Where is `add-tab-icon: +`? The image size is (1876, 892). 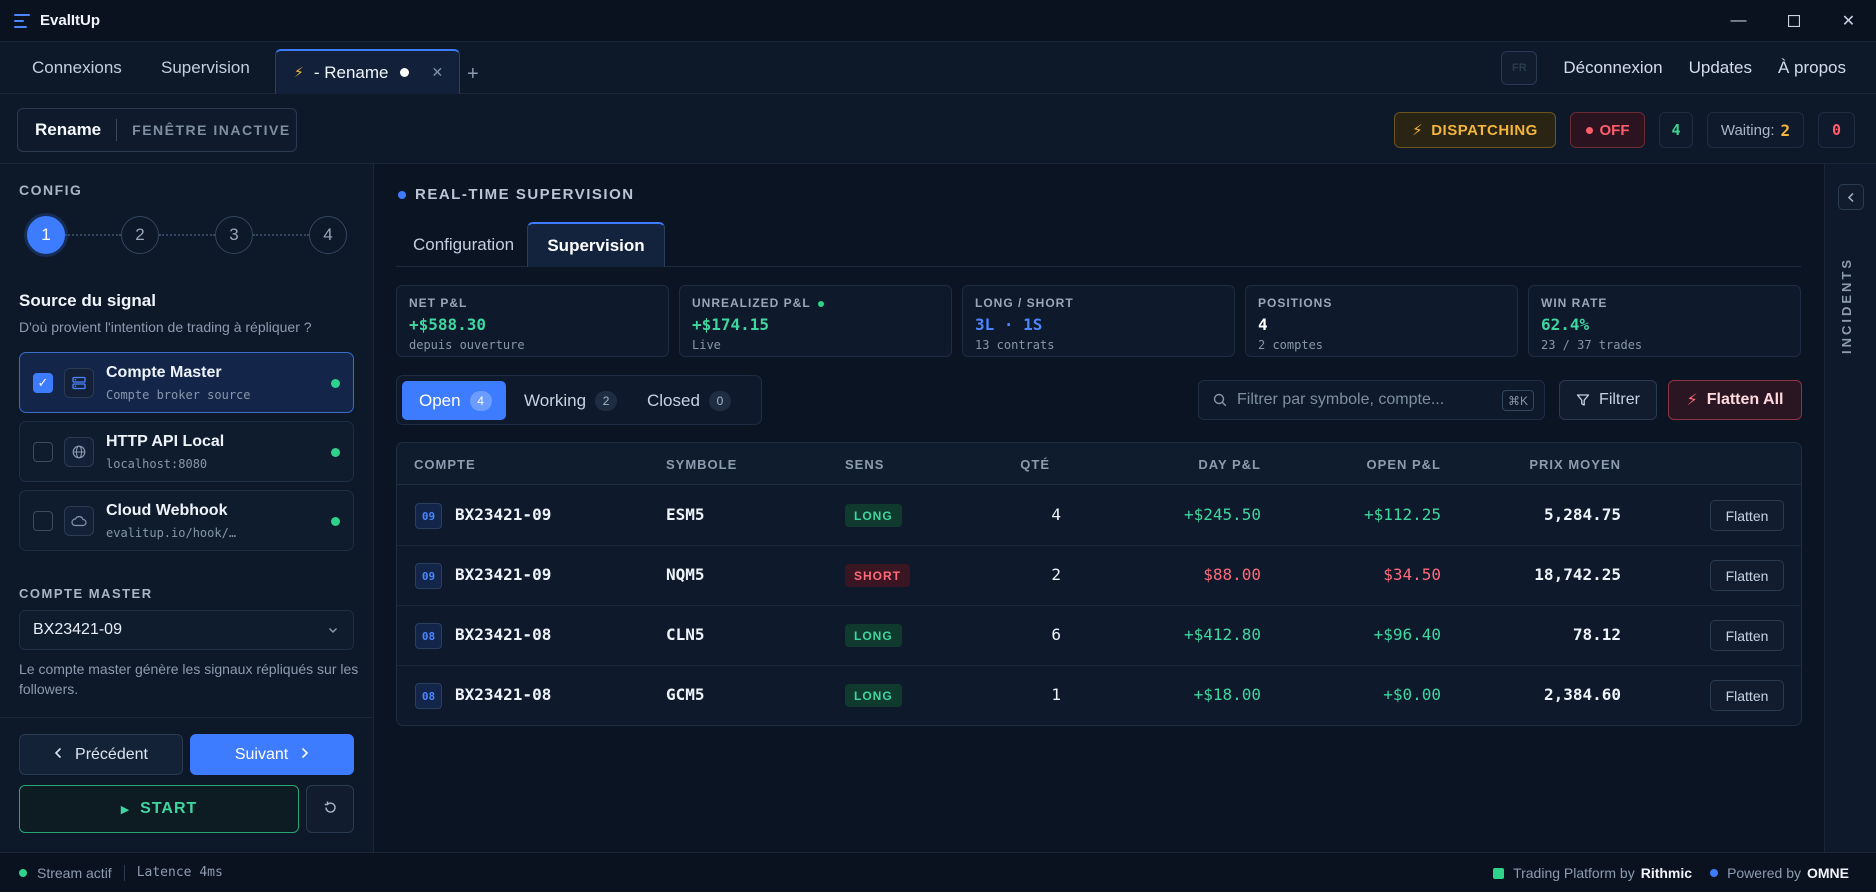 add-tab-icon: + is located at coordinates (473, 74).